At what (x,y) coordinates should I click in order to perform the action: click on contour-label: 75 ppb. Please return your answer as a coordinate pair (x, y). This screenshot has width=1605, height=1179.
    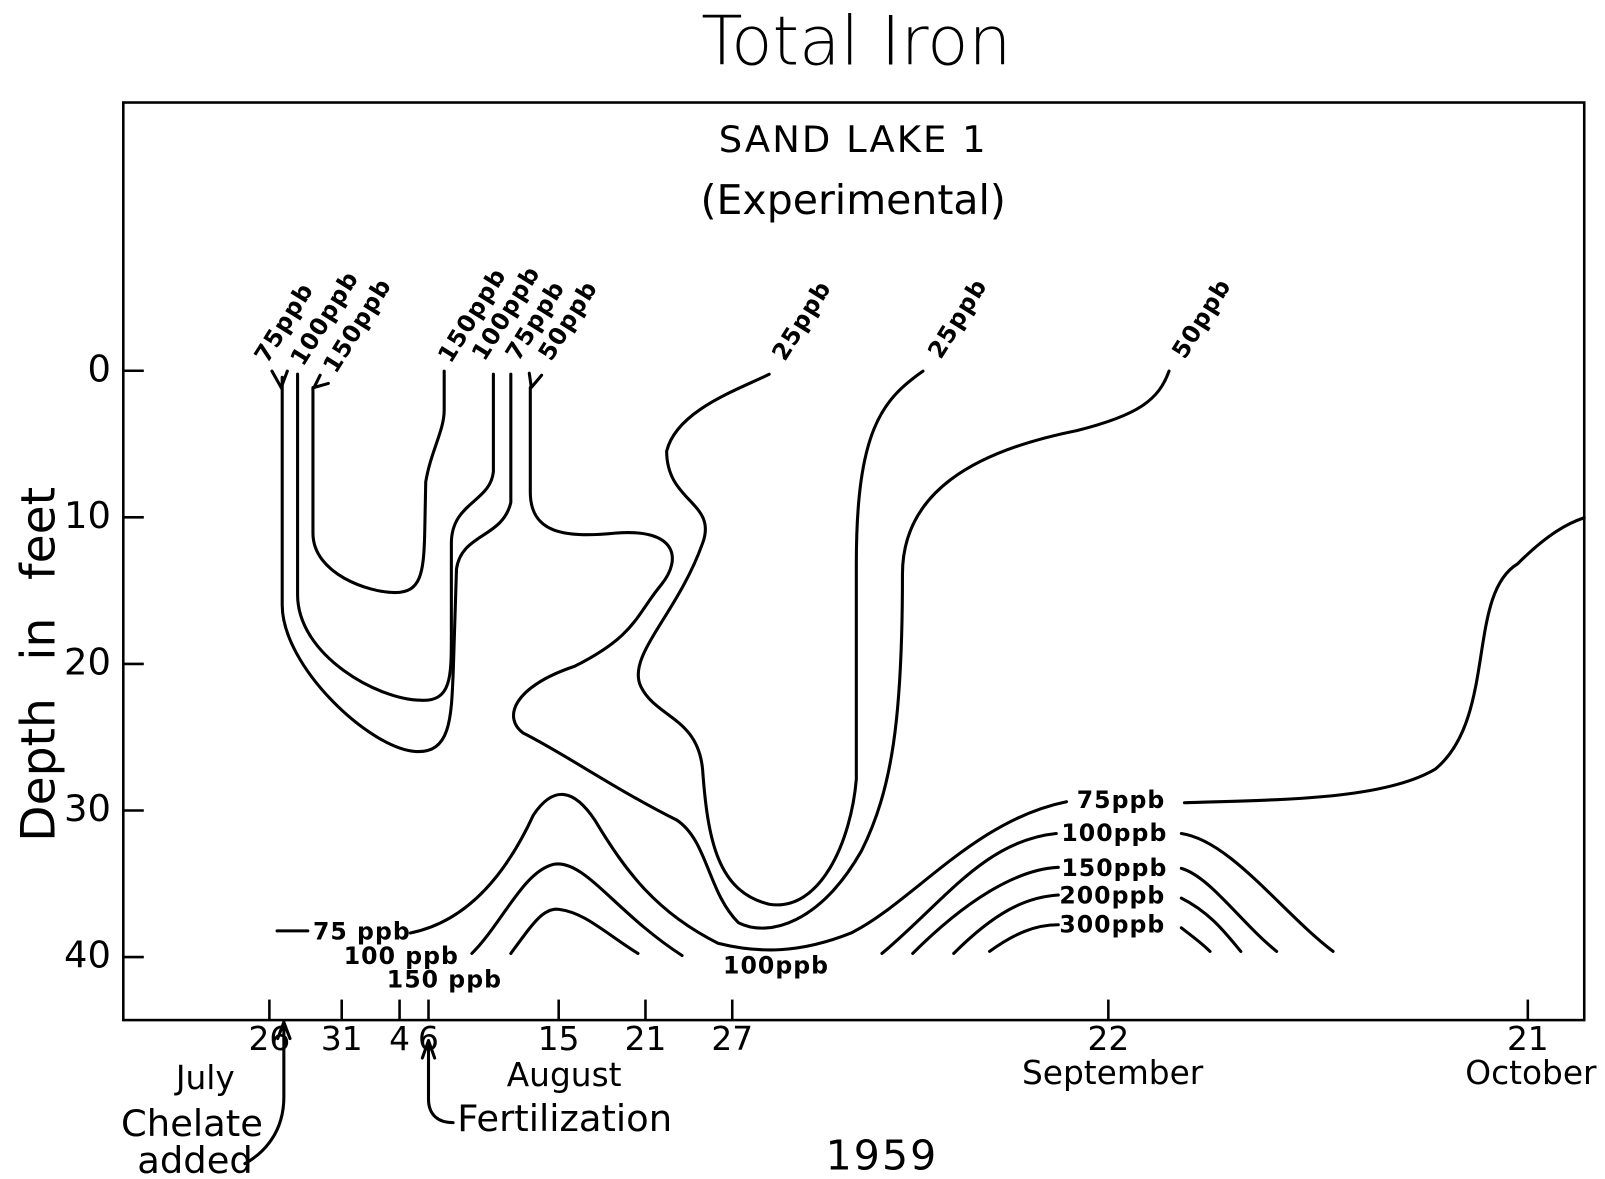
    Looking at the image, I should click on (362, 931).